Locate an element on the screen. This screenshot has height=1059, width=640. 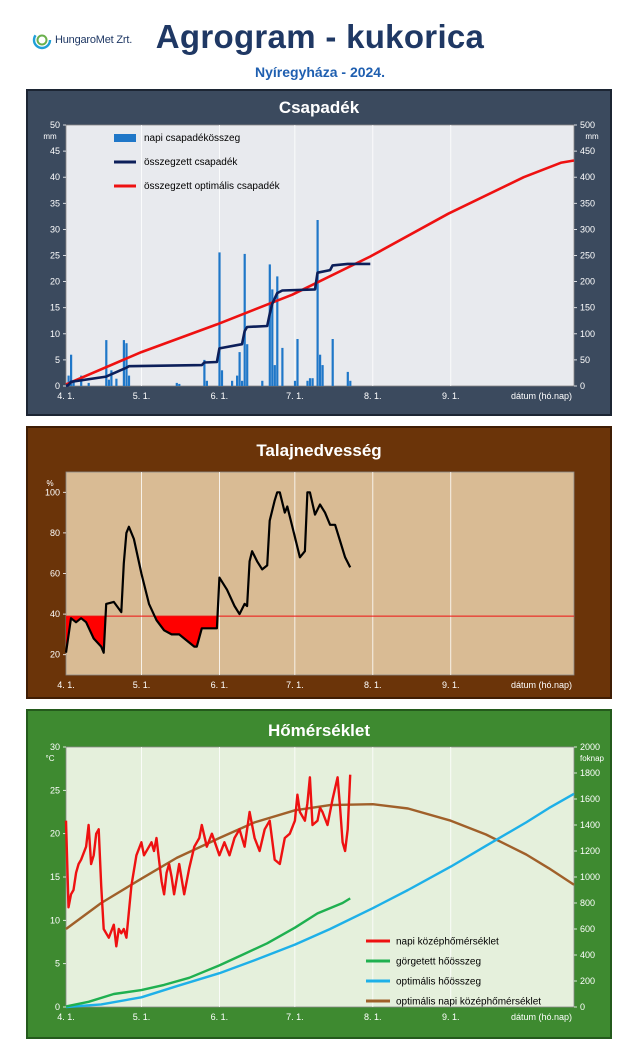
daily-temp-line is located at coordinates (208, 861).